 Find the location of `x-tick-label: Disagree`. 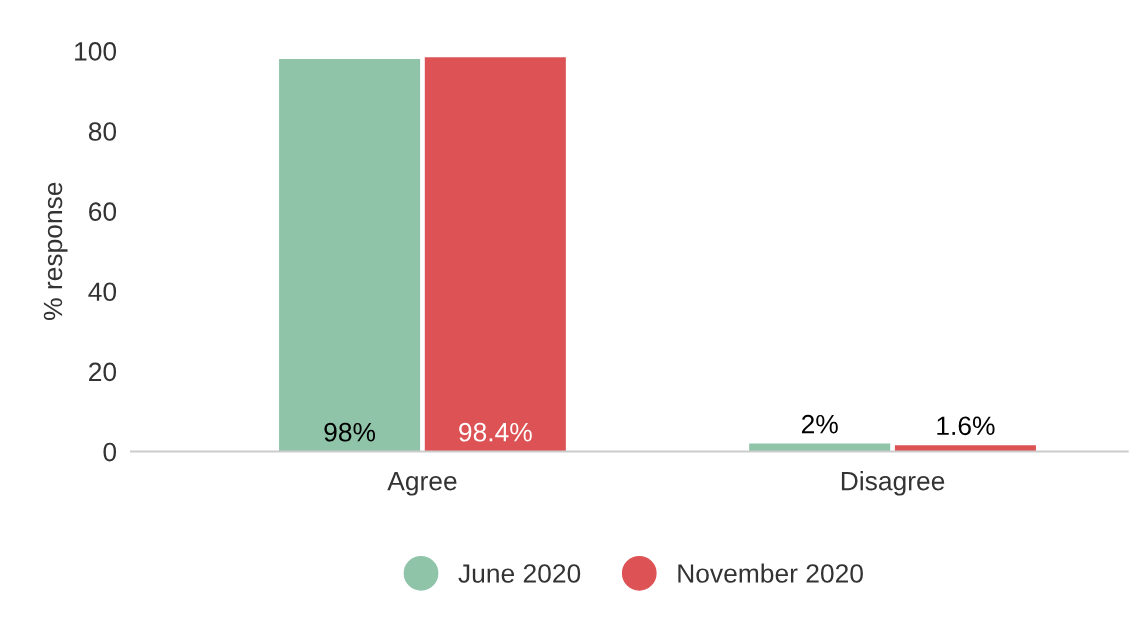

x-tick-label: Disagree is located at coordinates (893, 483).